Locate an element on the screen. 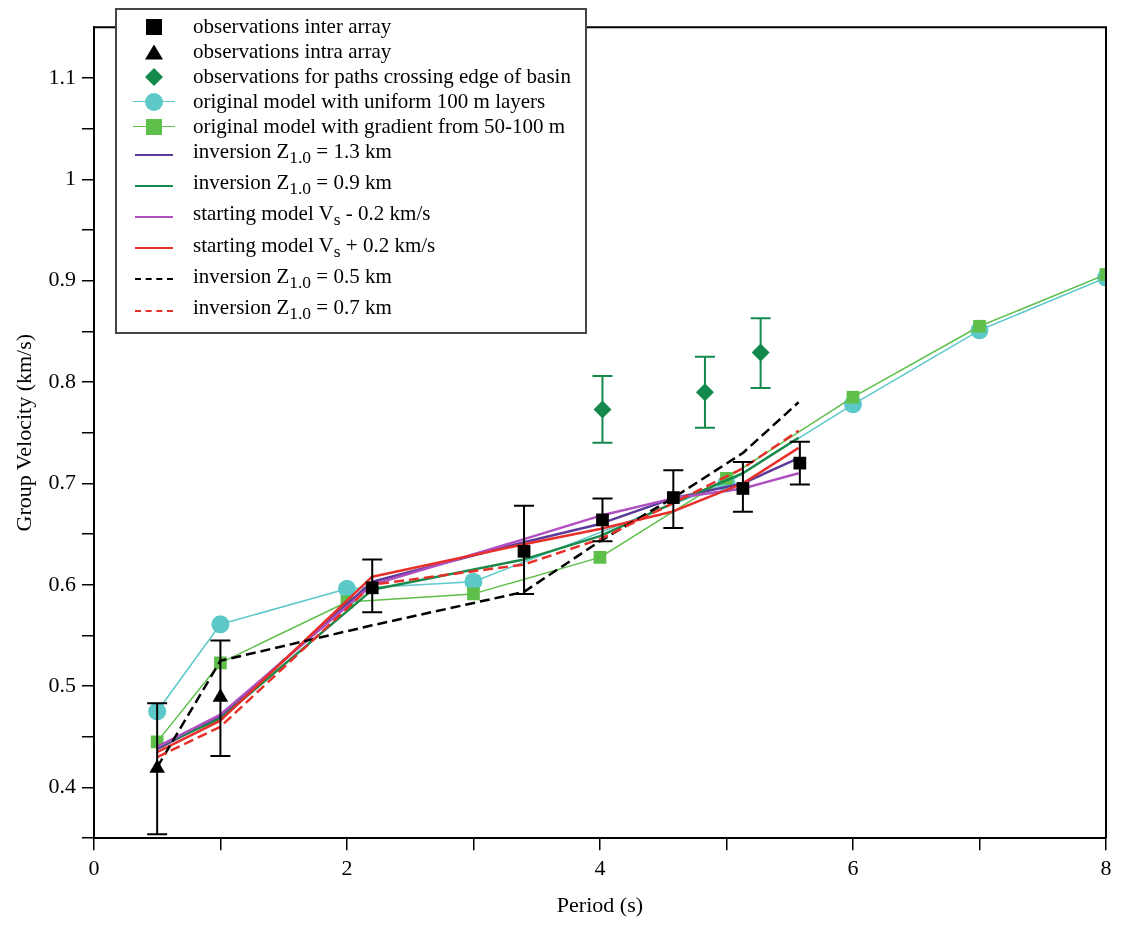 This screenshot has height=933, width=1128. legend-label: observations intra array is located at coordinates (292, 51).